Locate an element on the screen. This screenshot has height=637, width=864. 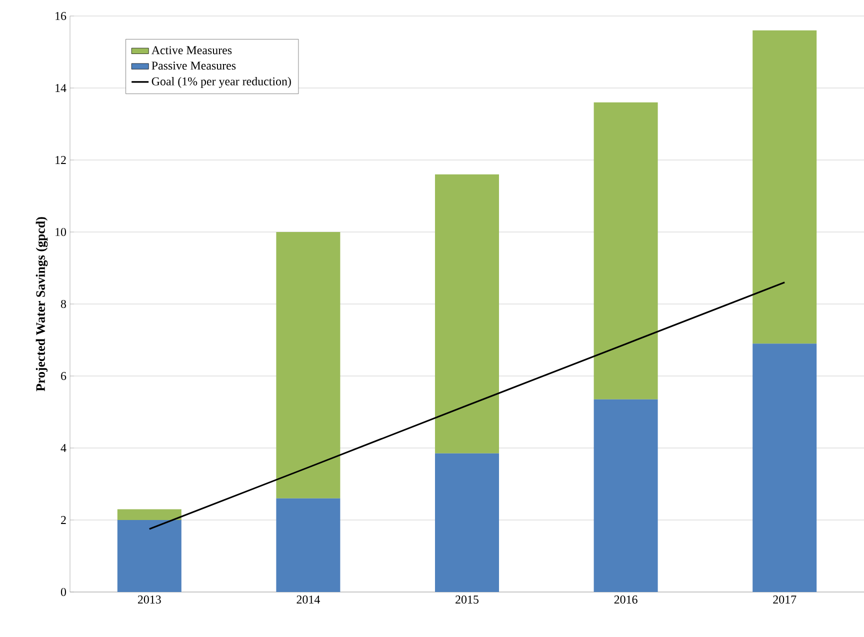
y-axis-title: Projected Water Savings (gpcd) is located at coordinates (42, 304).